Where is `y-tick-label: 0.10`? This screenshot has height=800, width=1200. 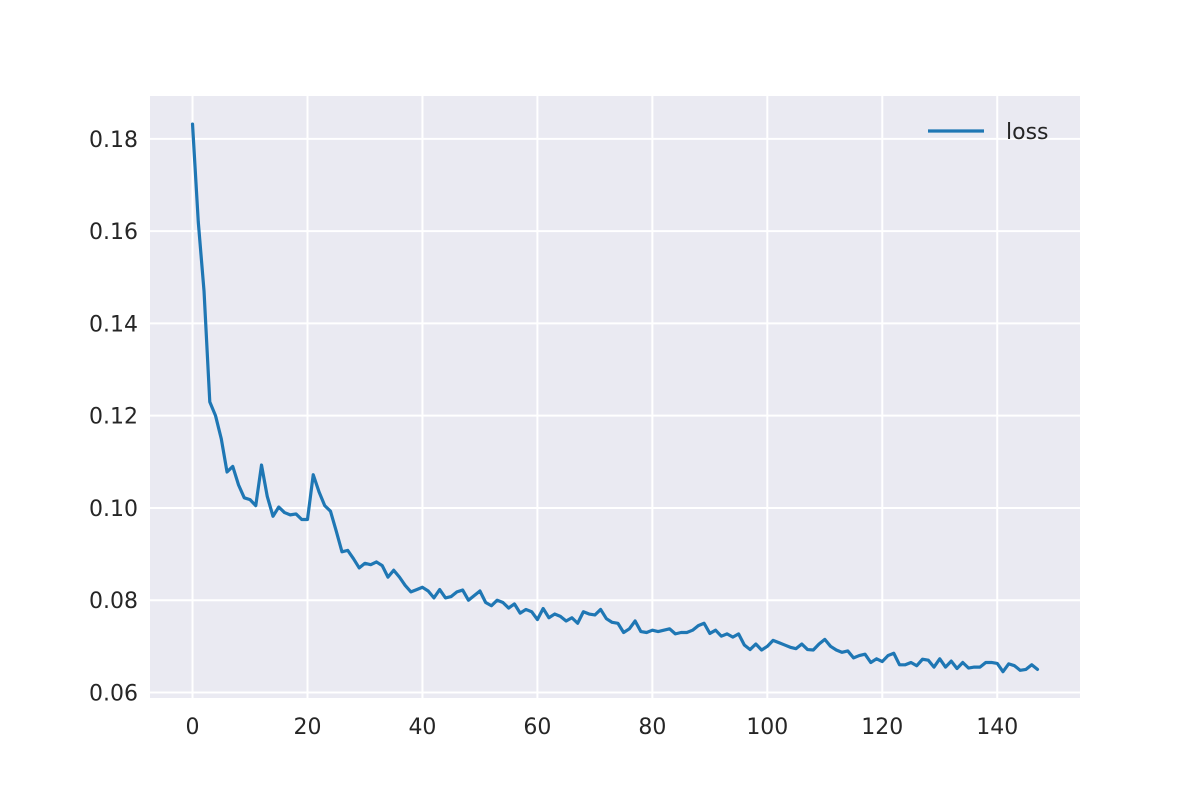
y-tick-label: 0.10 is located at coordinates (113, 509).